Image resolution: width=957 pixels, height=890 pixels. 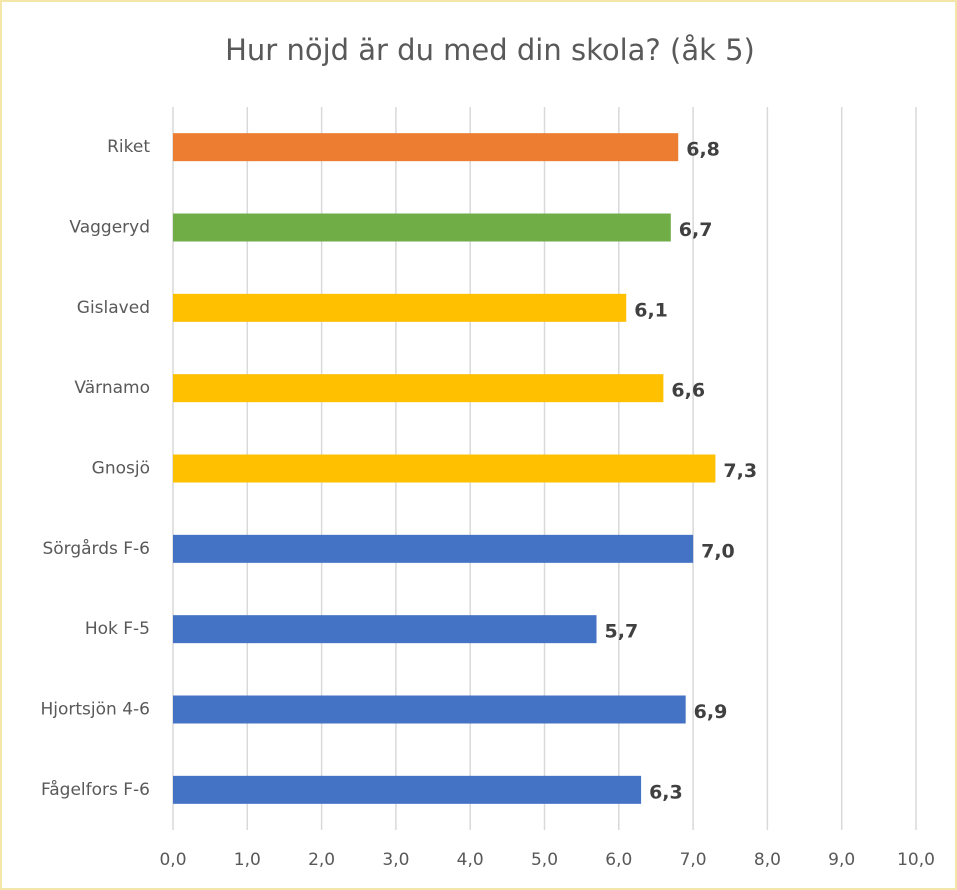 I want to click on x-tick-label: 4,0, so click(x=470, y=860).